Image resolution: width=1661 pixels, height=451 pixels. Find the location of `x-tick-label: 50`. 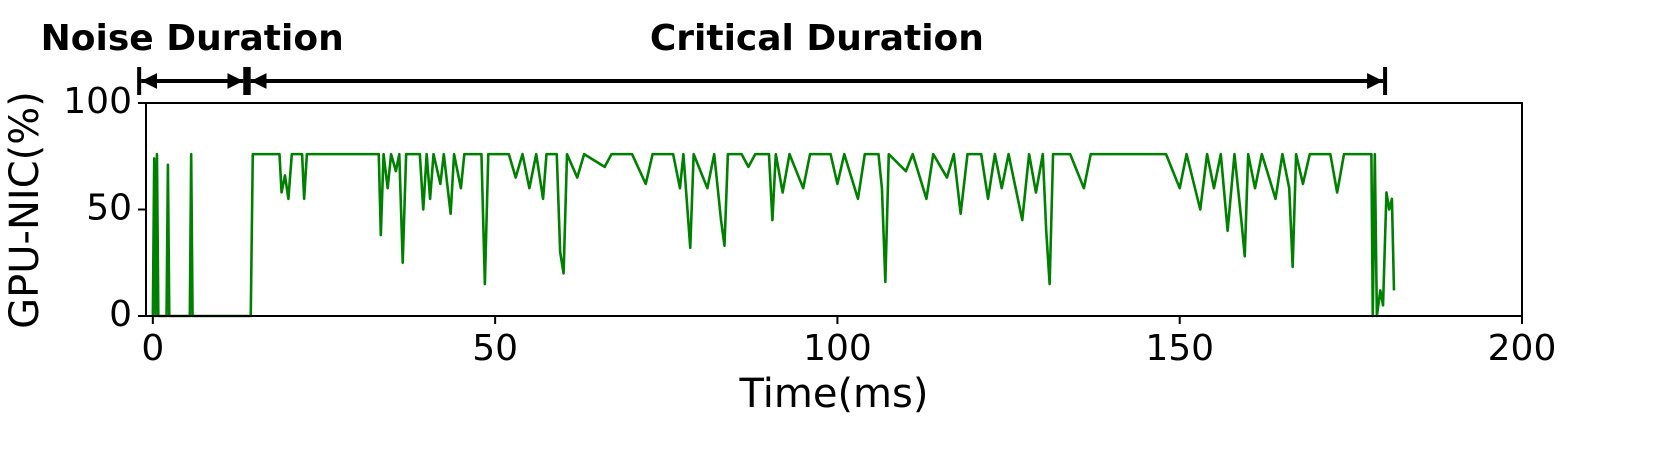

x-tick-label: 50 is located at coordinates (495, 348).